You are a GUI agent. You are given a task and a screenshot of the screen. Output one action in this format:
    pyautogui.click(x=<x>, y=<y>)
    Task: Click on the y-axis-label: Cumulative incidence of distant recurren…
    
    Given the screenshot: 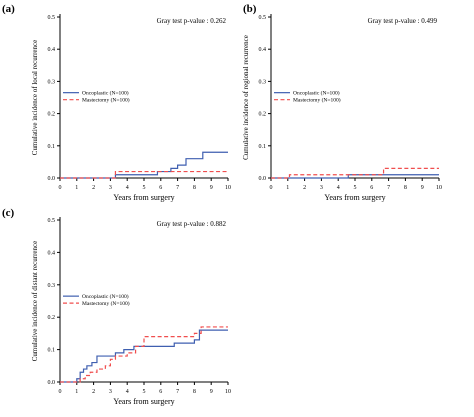 What is the action you would take?
    pyautogui.click(x=35, y=301)
    